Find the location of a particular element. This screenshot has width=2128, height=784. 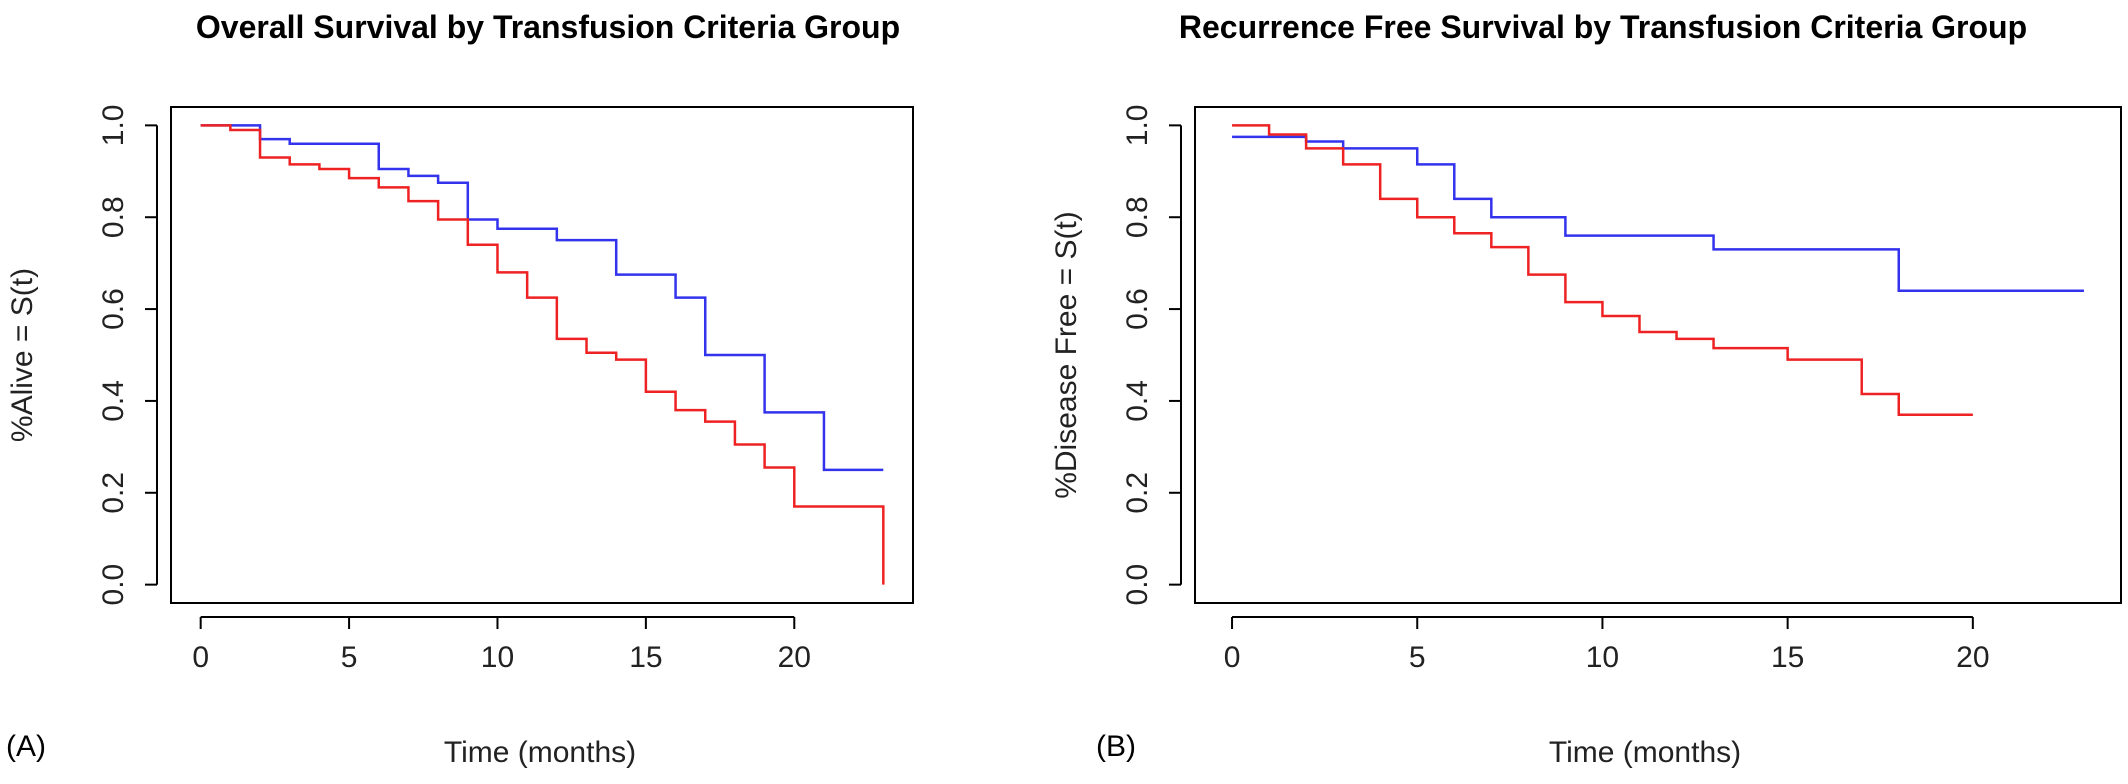

panel-a-curve-blue is located at coordinates (542, 298).